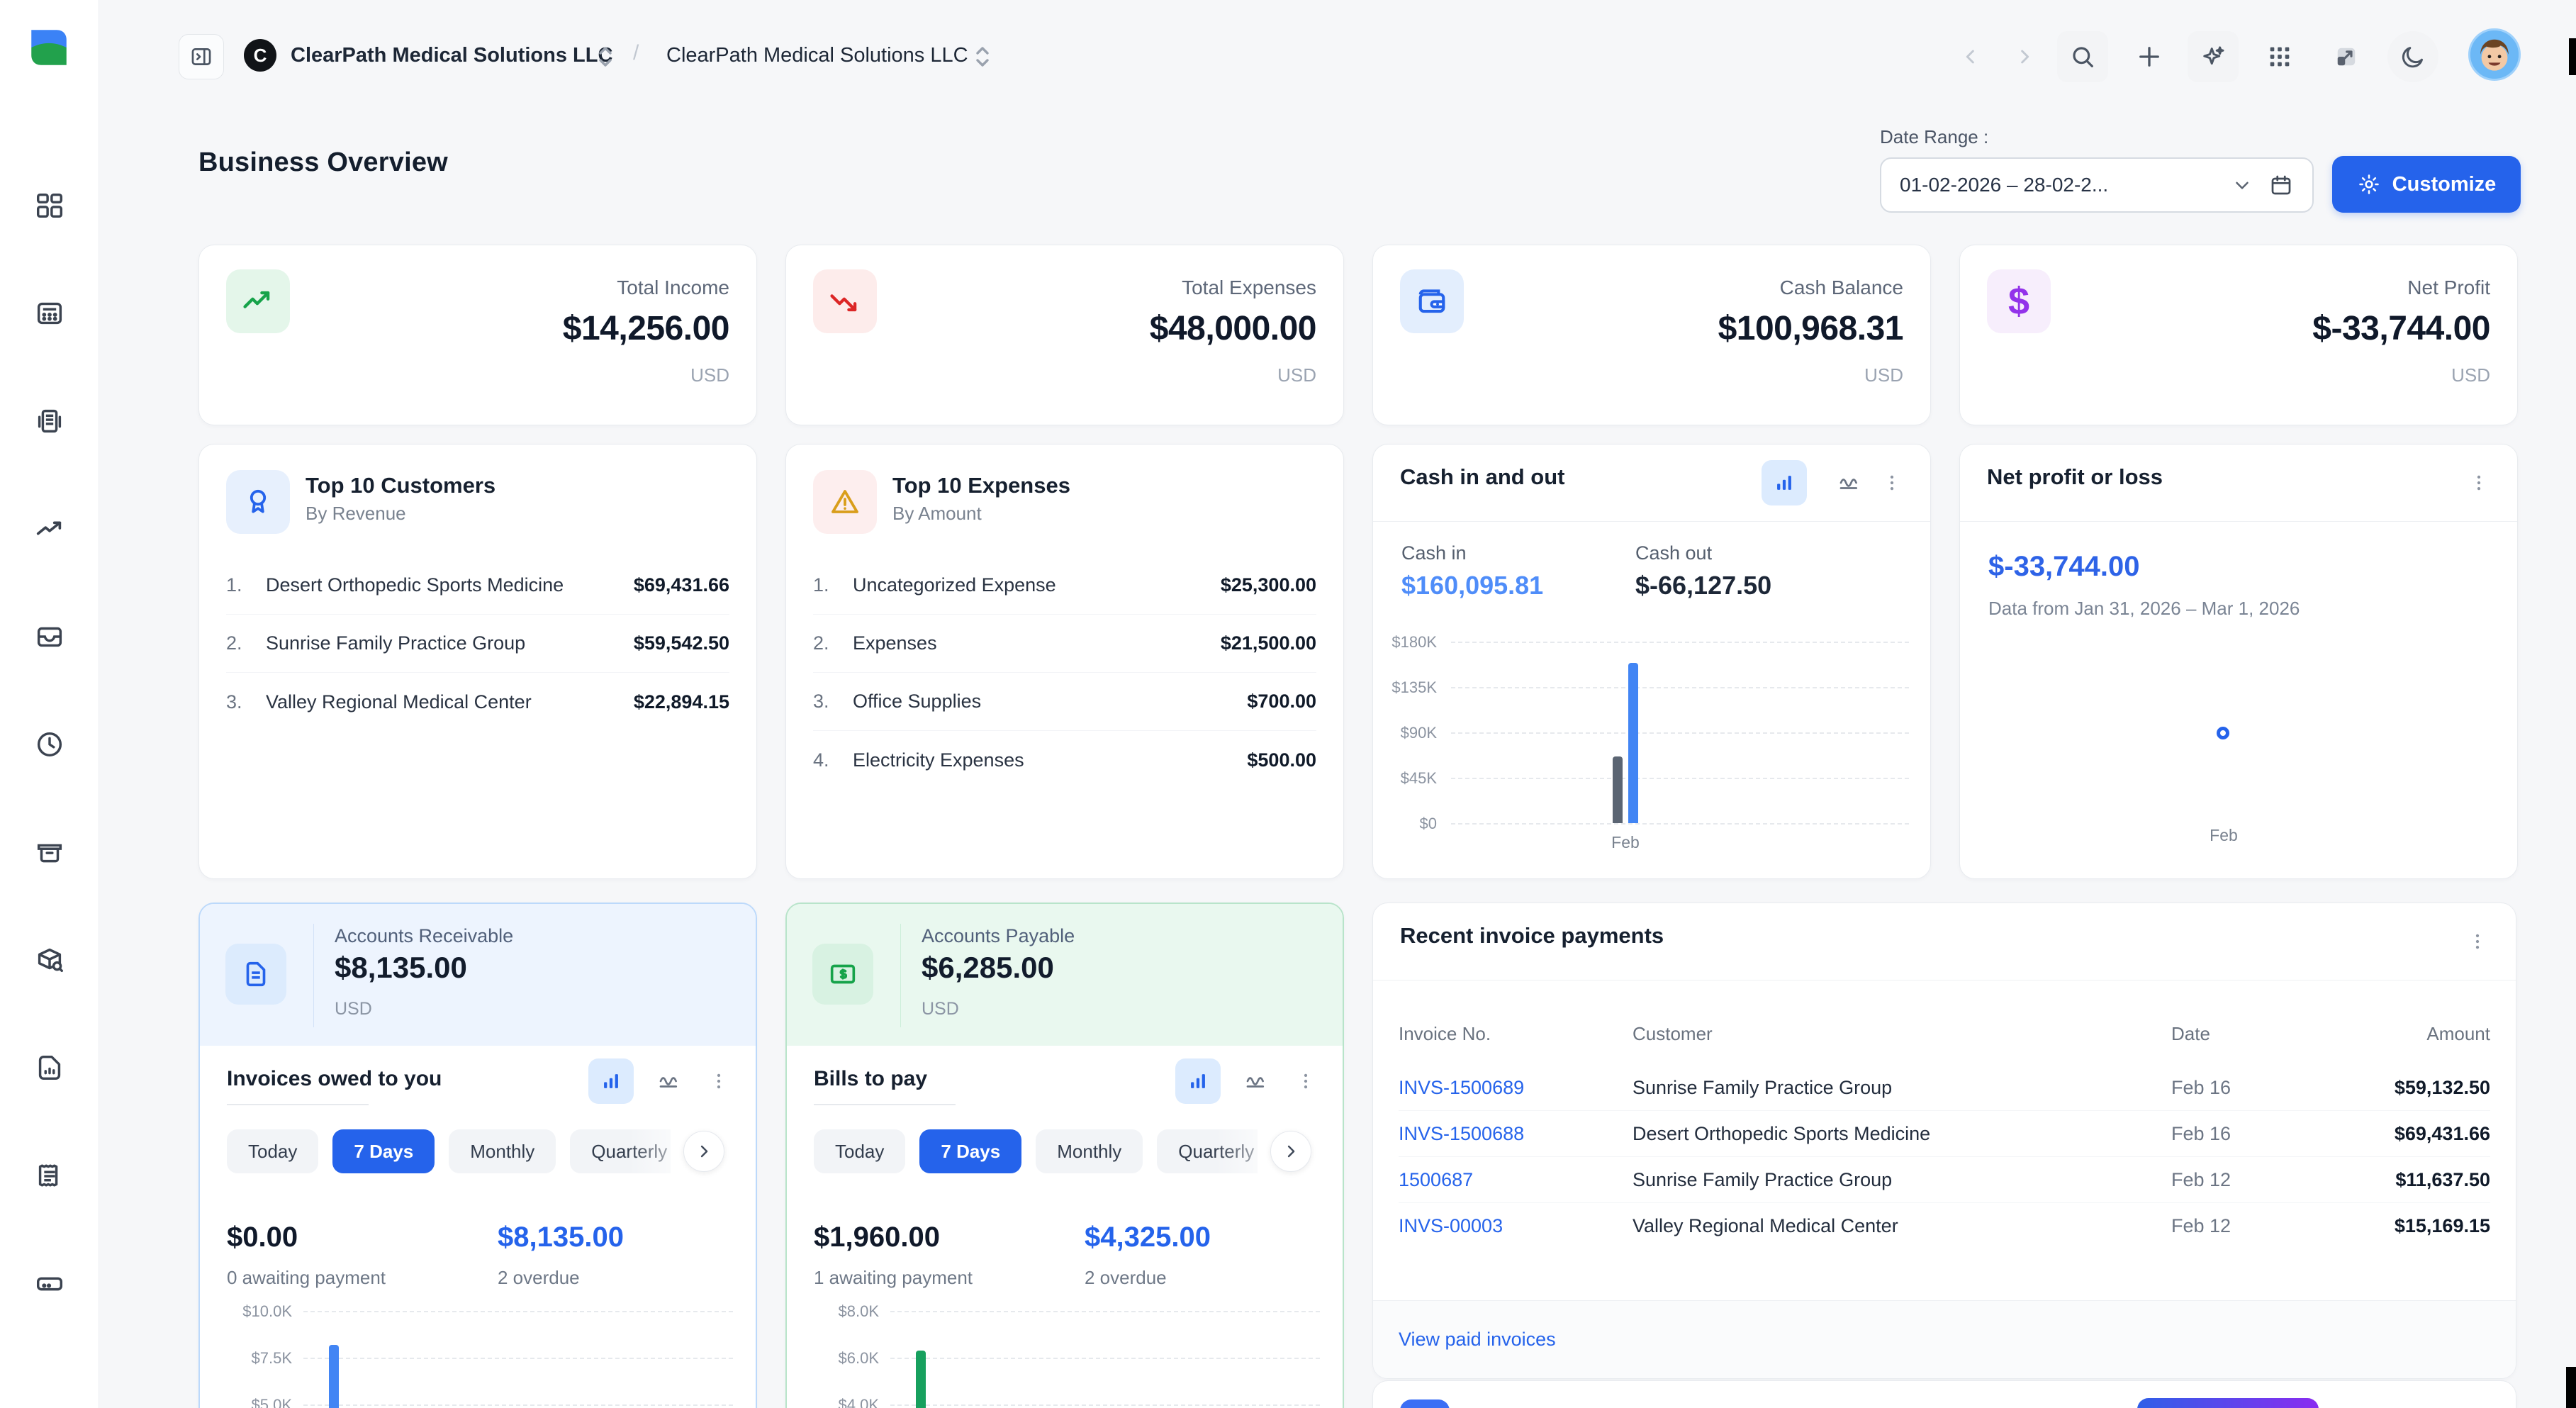 Image resolution: width=2576 pixels, height=1408 pixels. What do you see at coordinates (937, 513) in the screenshot?
I see `card-subtitle: By Amount` at bounding box center [937, 513].